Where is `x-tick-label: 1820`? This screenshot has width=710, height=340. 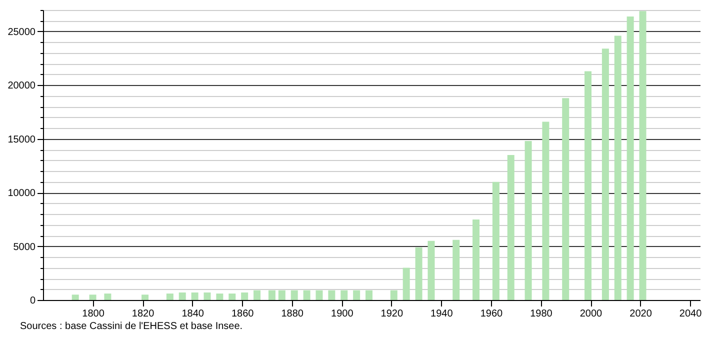
x-tick-label: 1820 is located at coordinates (143, 314).